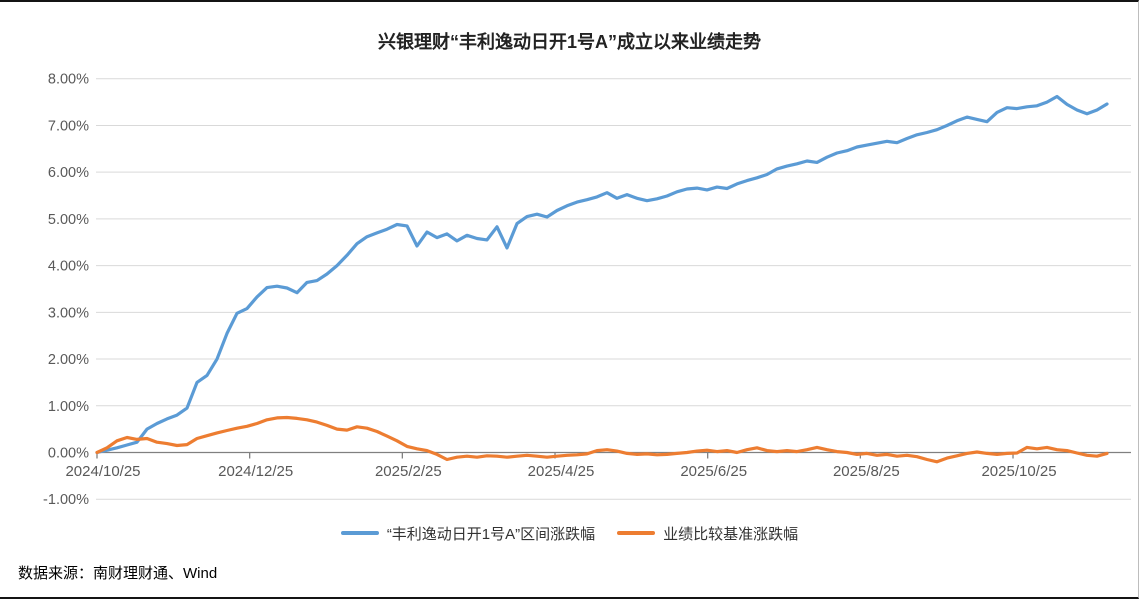  I want to click on legend-item-fund: “丰利逸动日开1号A”区间涨跌幅, so click(468, 533).